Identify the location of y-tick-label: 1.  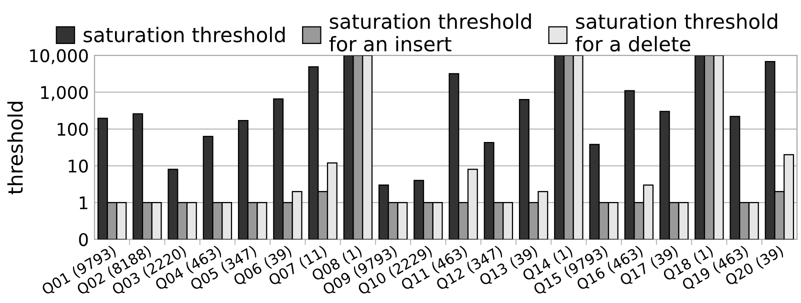
(84, 203).